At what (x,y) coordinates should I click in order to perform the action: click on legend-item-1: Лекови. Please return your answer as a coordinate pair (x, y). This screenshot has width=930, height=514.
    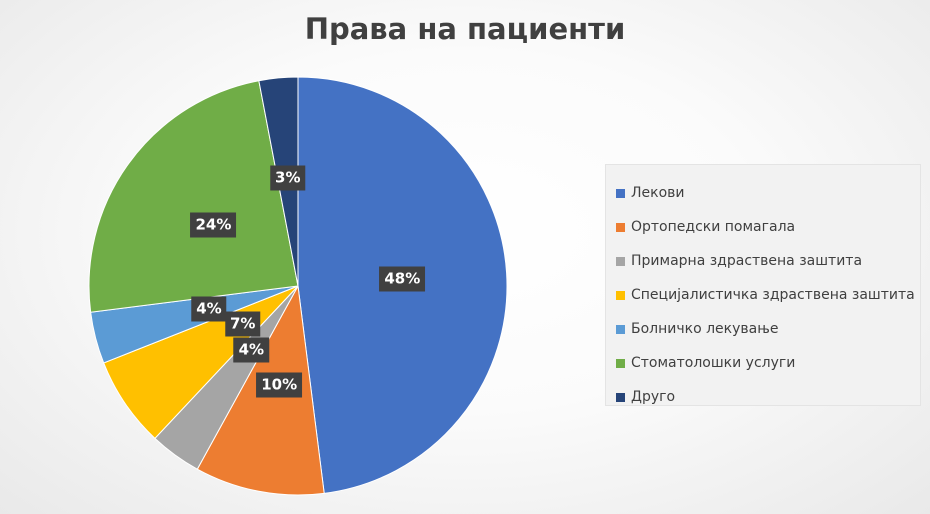
    Looking at the image, I should click on (763, 193).